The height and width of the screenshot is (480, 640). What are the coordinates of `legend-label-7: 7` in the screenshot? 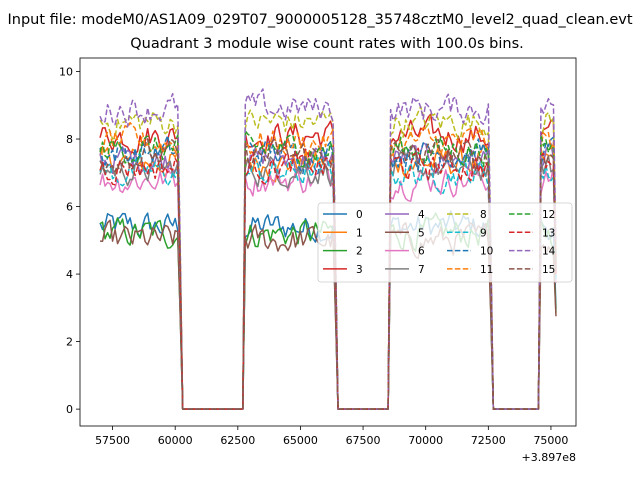 It's located at (421, 270).